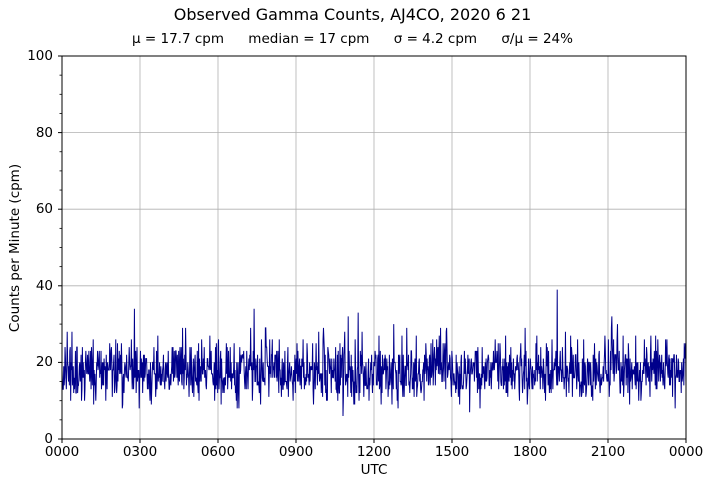 This screenshot has height=489, width=705. Describe the element at coordinates (530, 452) in the screenshot. I see `x-tick-label: 1800` at that location.